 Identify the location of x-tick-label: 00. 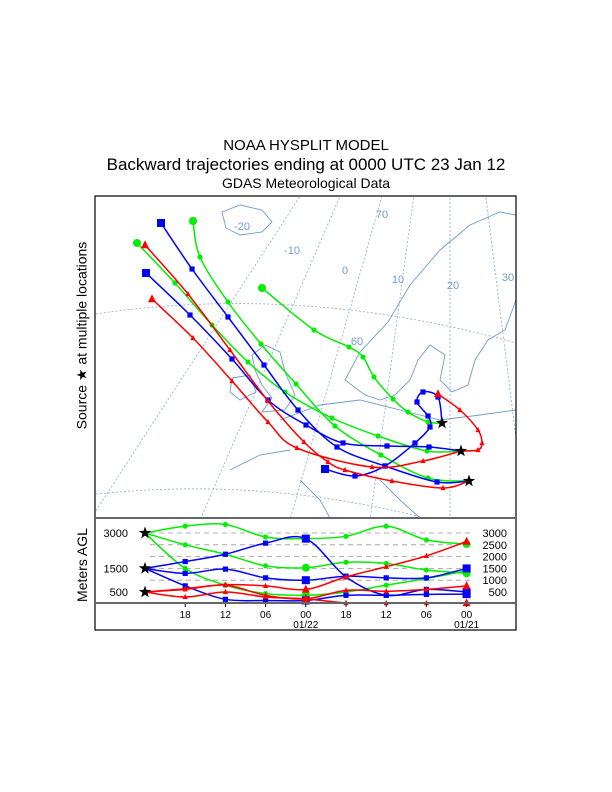
(306, 615).